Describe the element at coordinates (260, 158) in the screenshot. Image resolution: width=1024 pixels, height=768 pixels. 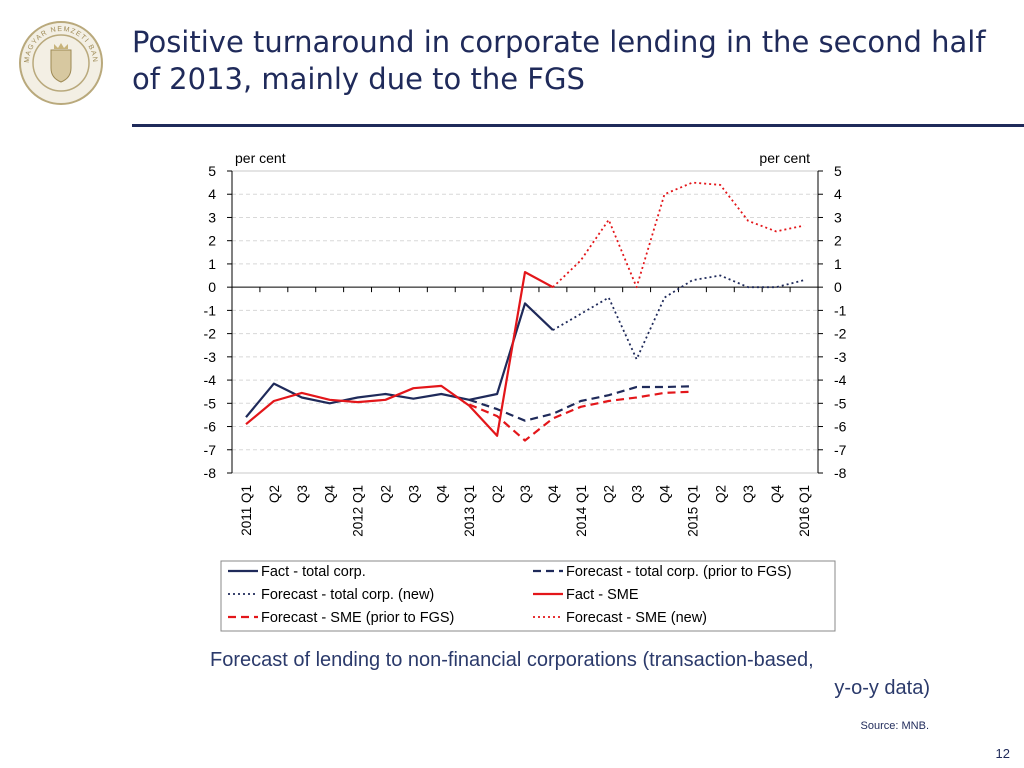
I see `y-axis-label-left: per cent` at that location.